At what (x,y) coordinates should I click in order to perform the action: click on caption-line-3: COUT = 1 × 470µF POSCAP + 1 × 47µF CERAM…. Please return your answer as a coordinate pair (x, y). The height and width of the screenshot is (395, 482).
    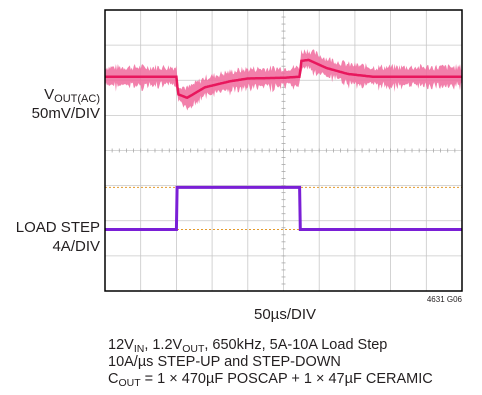
    Looking at the image, I should click on (270, 380).